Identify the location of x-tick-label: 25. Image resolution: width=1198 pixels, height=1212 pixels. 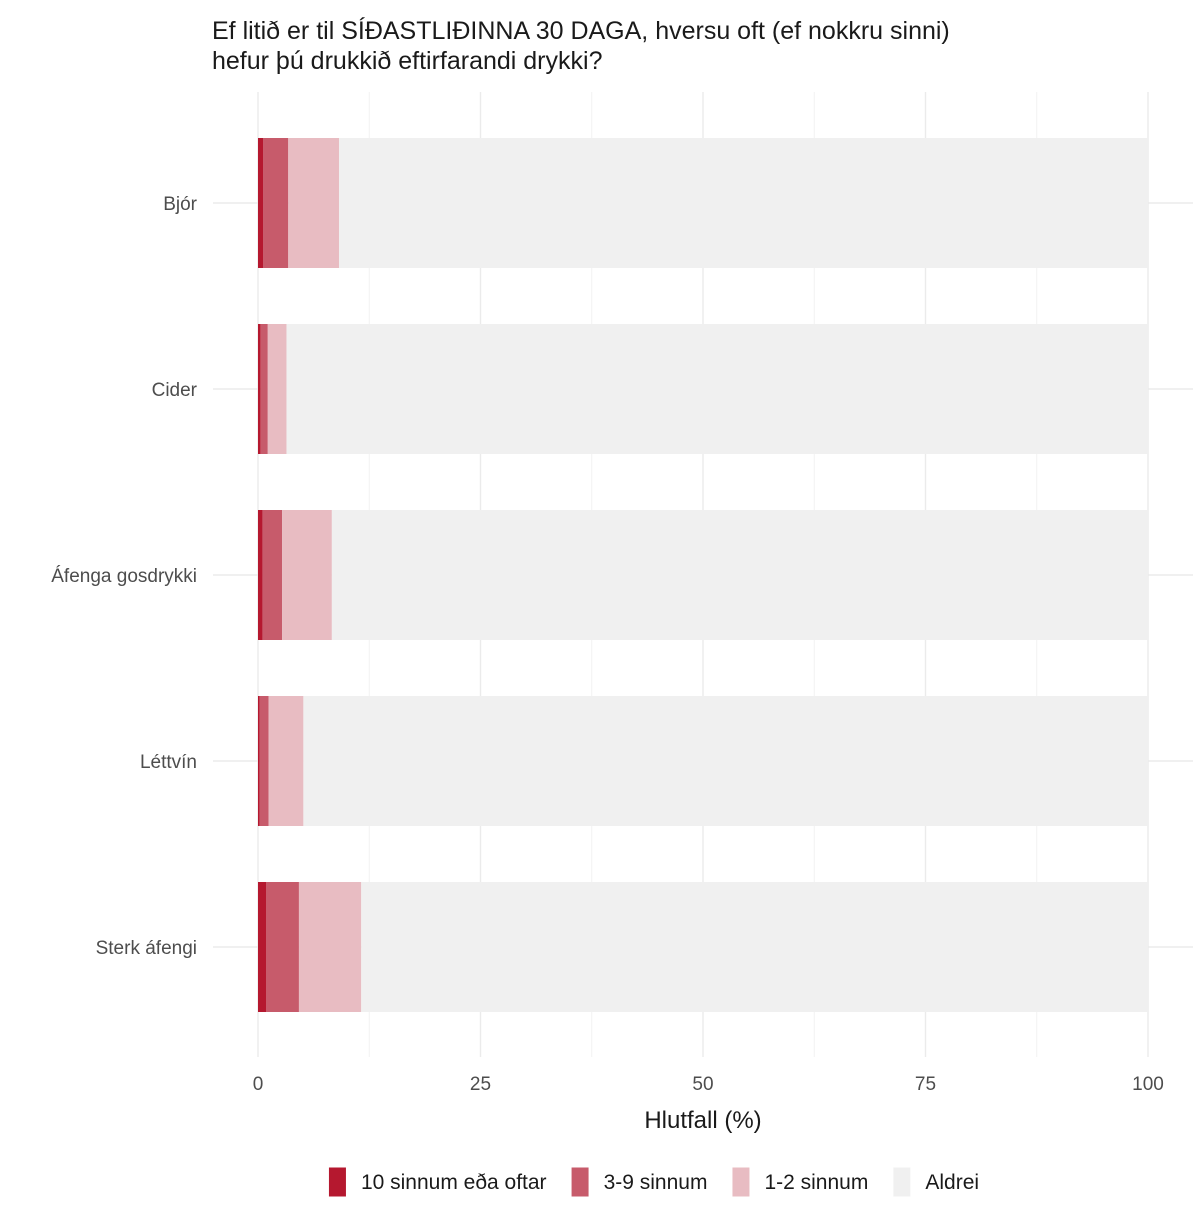
(480, 1084).